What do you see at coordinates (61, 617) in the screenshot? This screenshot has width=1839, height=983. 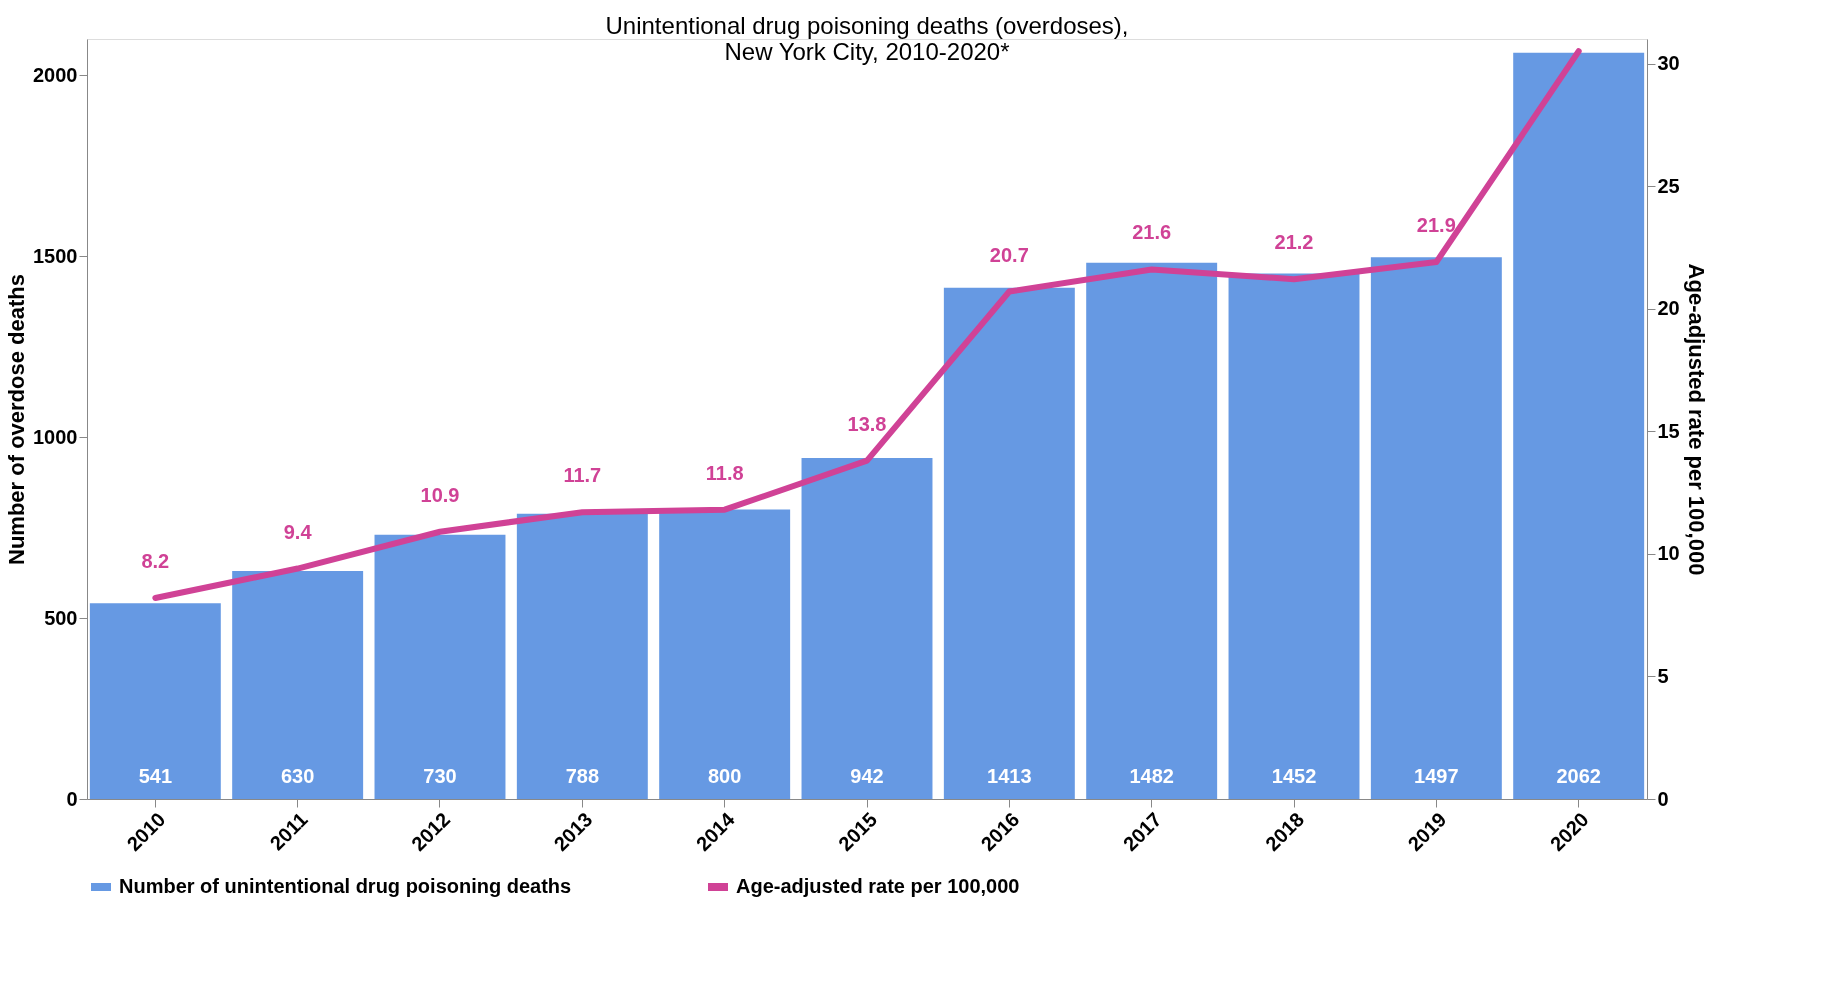 I see `y-tick-label: 500` at bounding box center [61, 617].